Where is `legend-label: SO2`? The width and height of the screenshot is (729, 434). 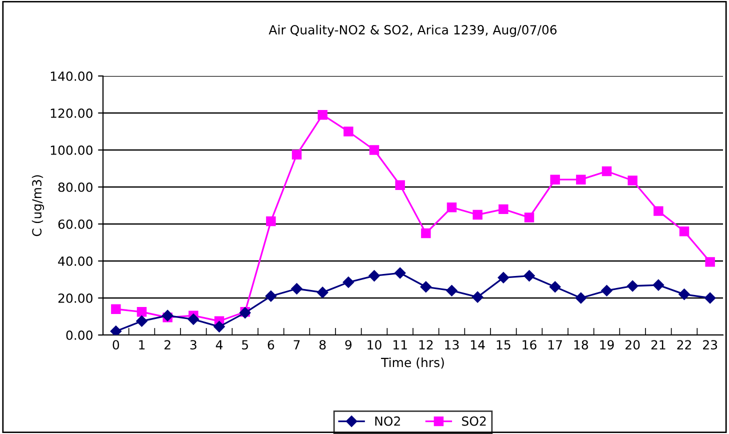 legend-label: SO2 is located at coordinates (474, 421).